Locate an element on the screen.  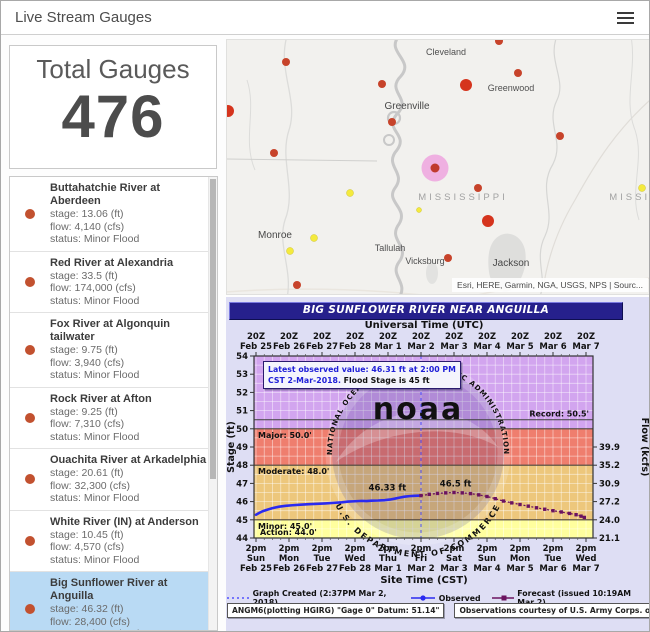
svg-text: 51 is located at coordinates (242, 412).